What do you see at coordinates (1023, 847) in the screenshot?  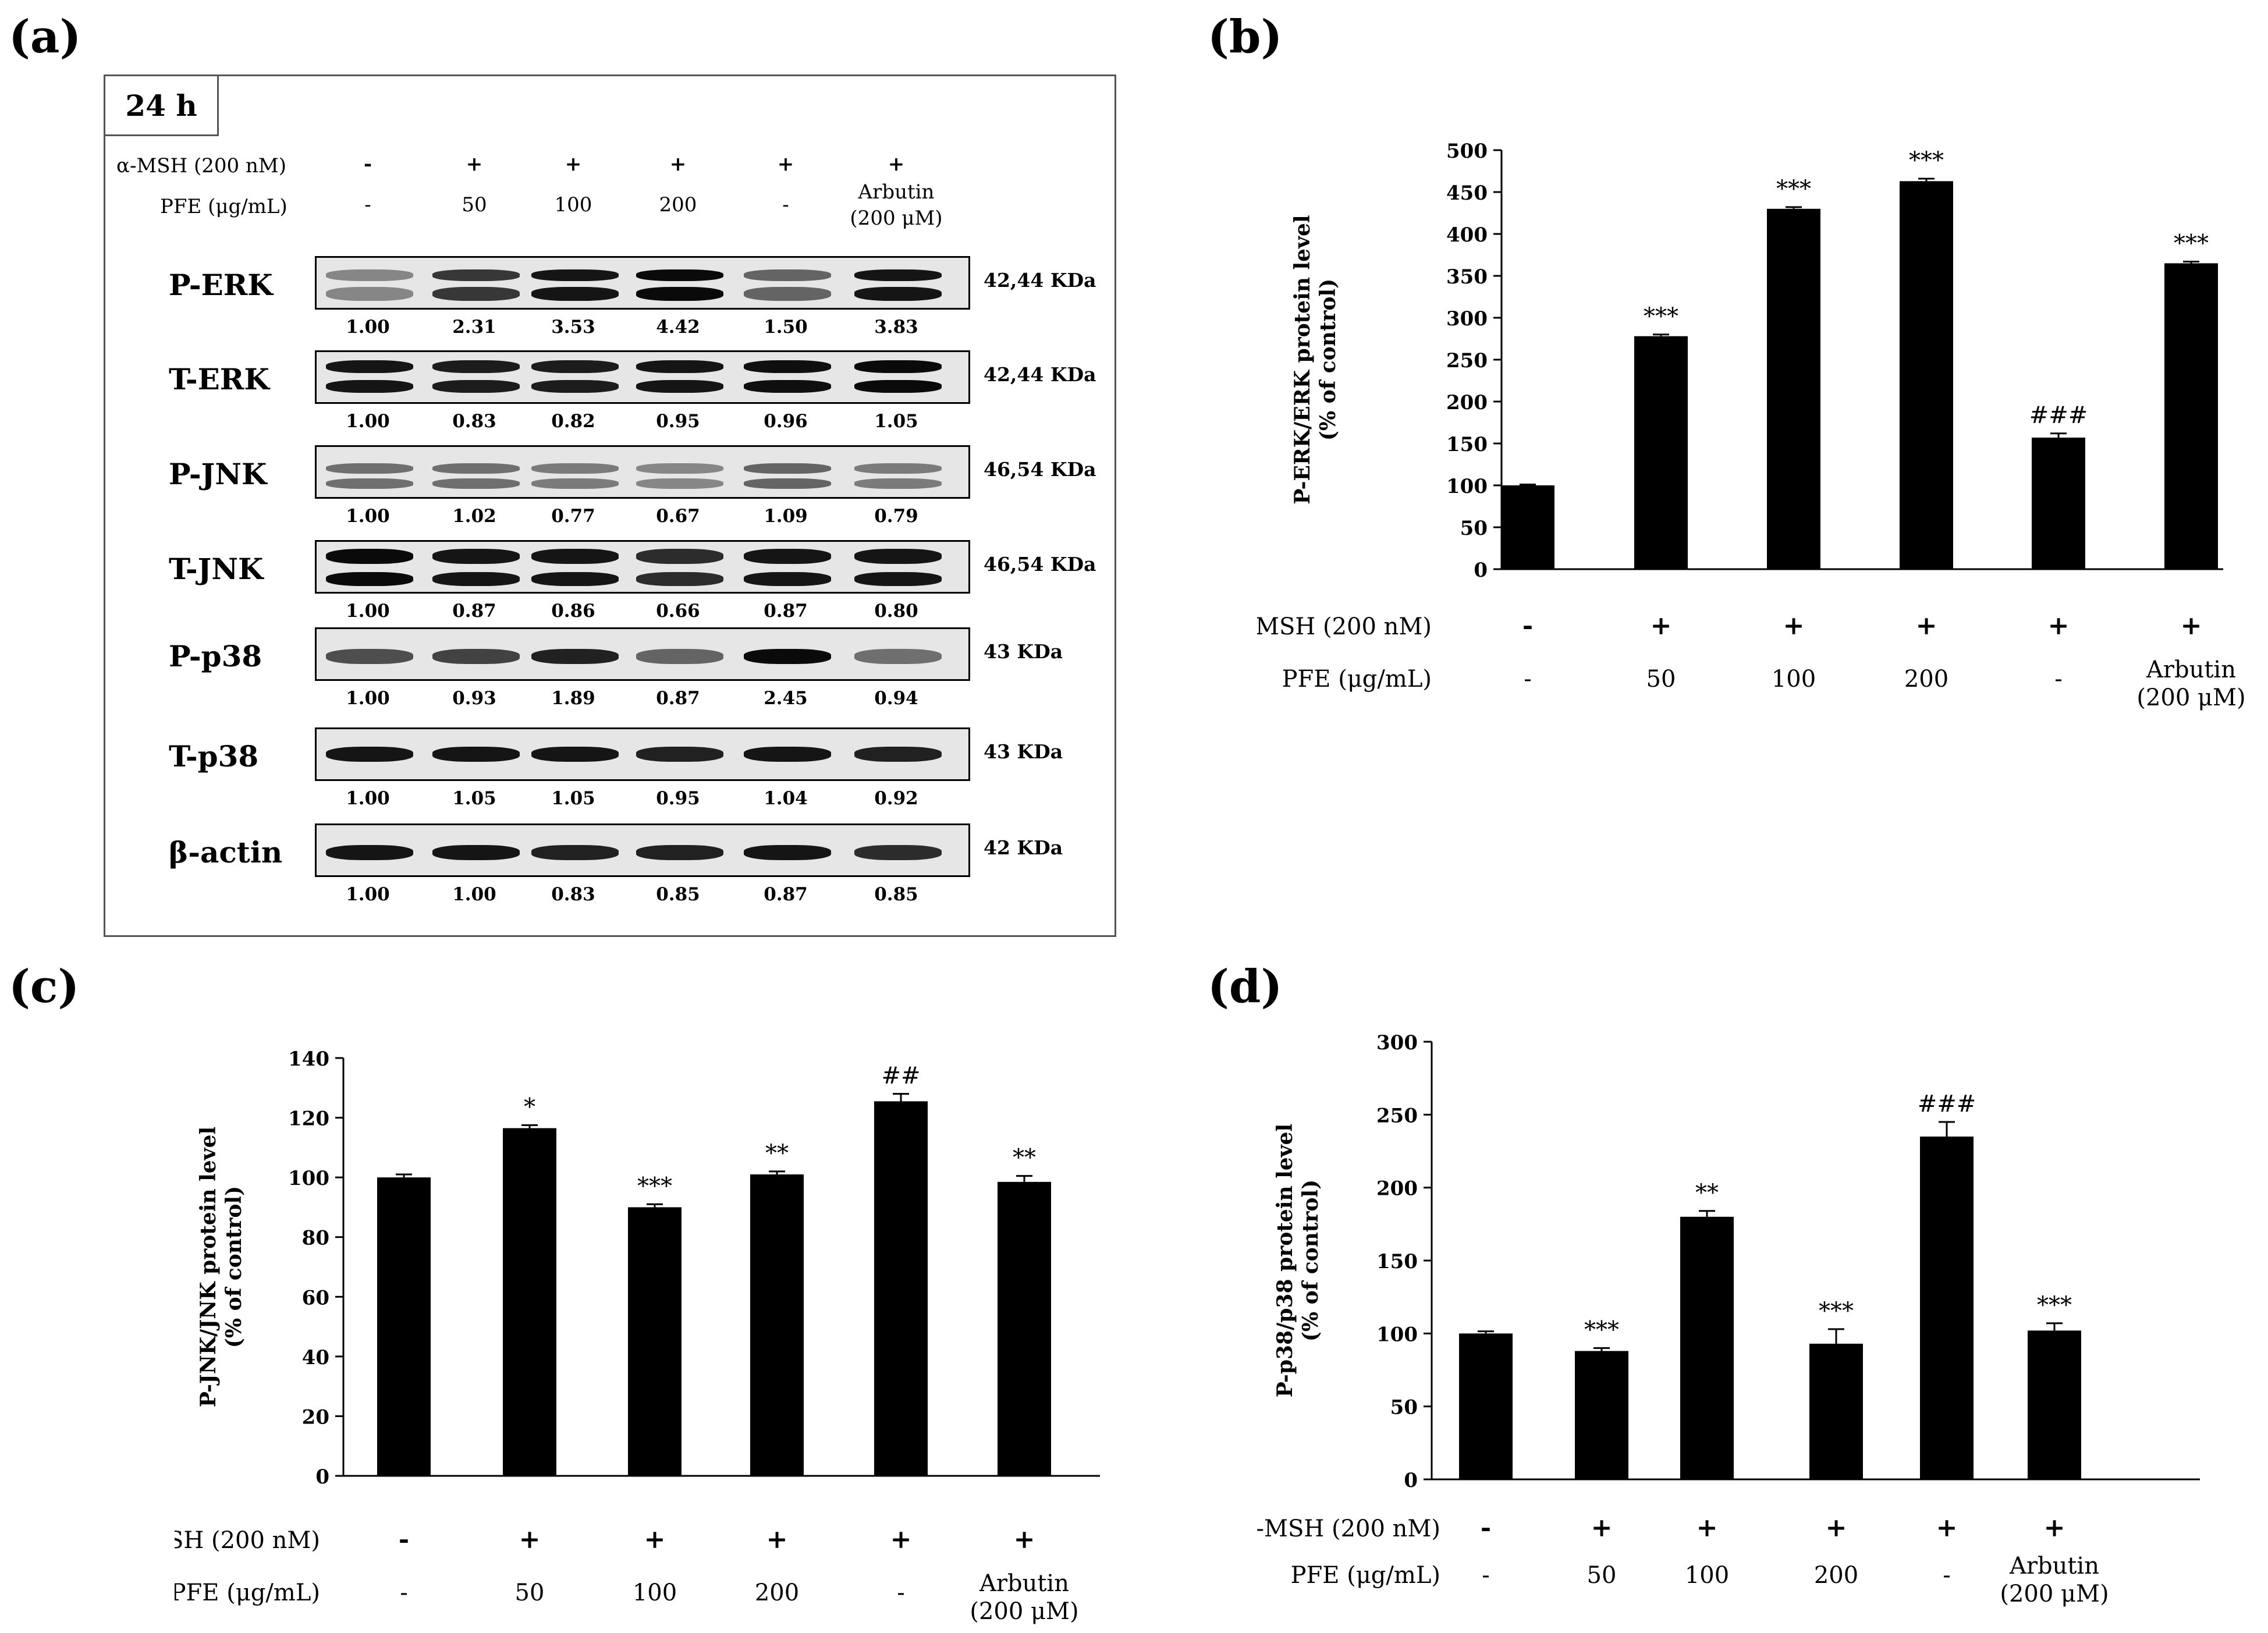 I see `blot-kda-label: 42 KDa` at bounding box center [1023, 847].